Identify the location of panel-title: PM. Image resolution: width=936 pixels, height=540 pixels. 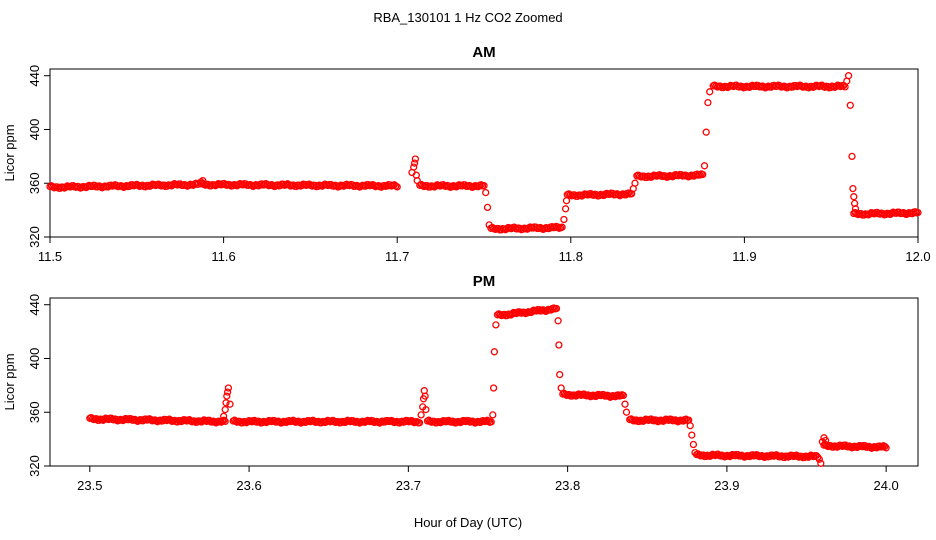
(484, 281).